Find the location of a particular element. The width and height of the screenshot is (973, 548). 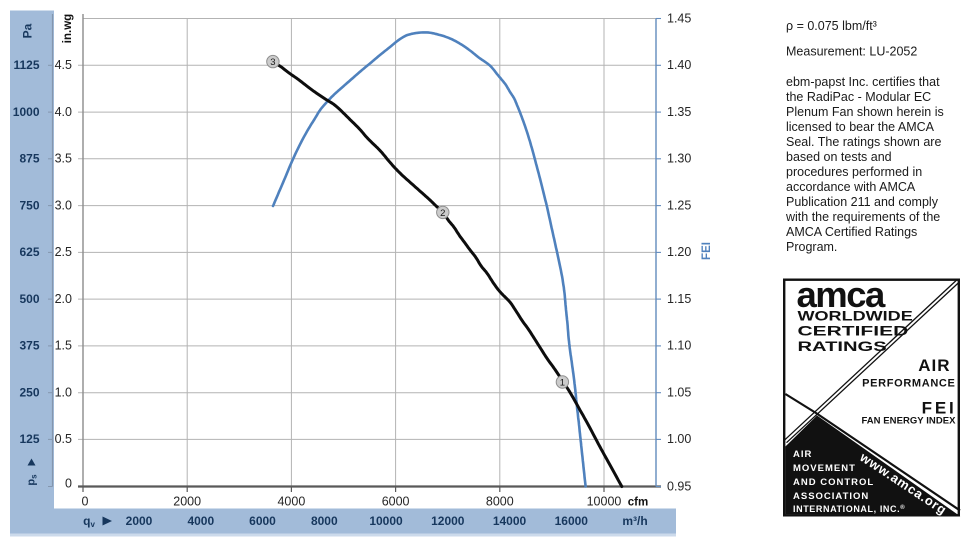

svg-text: 625 is located at coordinates (29, 252).